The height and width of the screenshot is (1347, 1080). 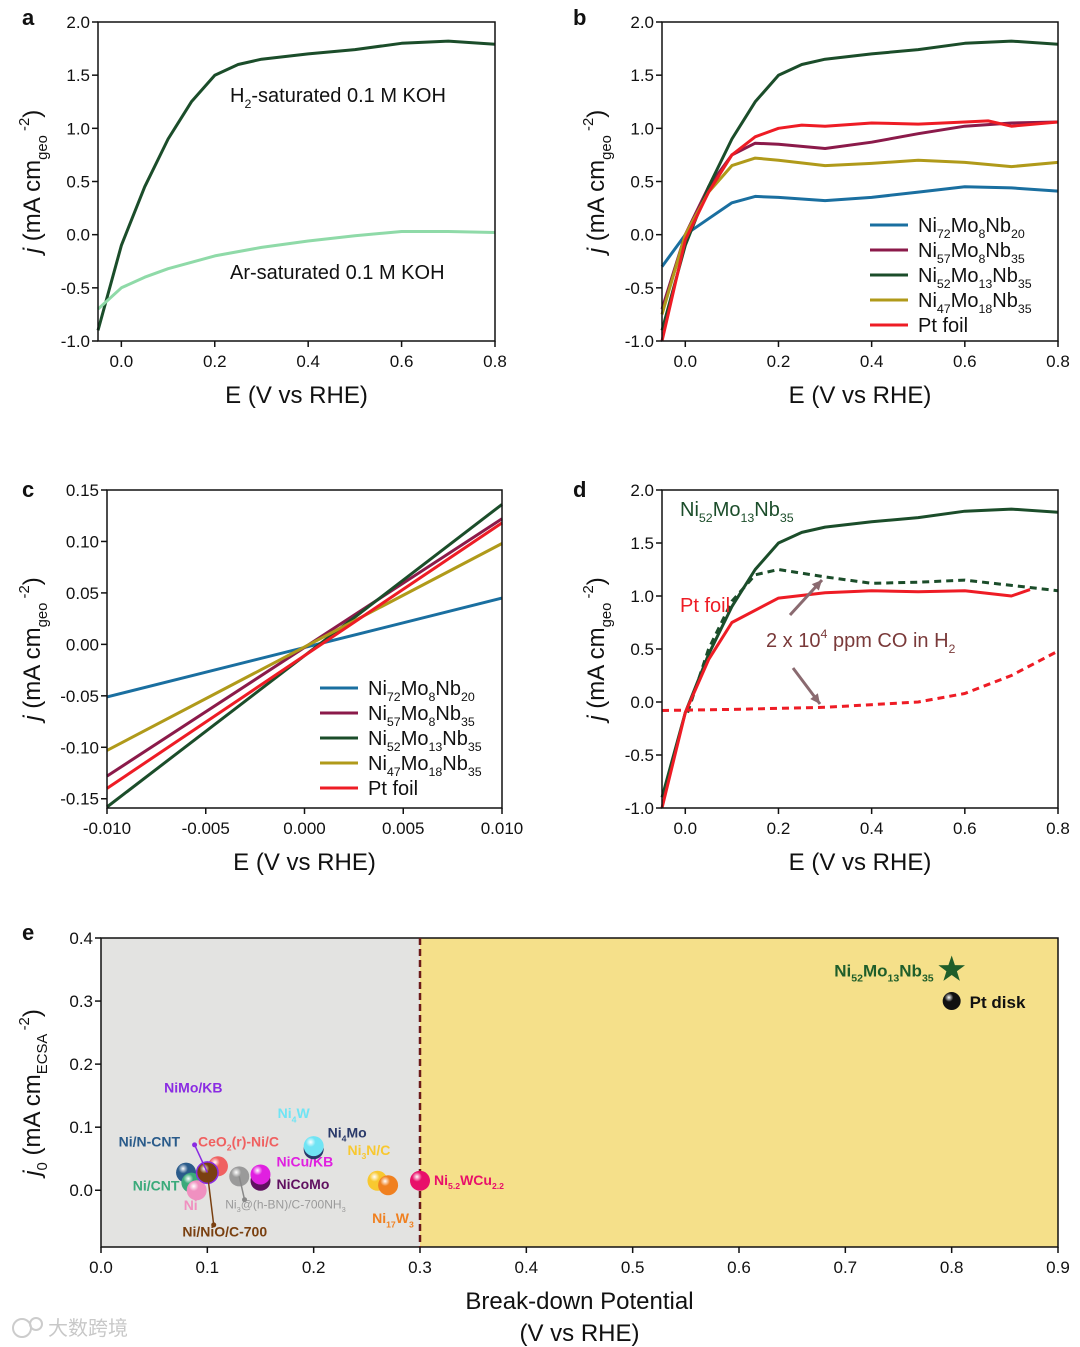 What do you see at coordinates (81, 1001) in the screenshot?
I see `y-tick-label: 0.3` at bounding box center [81, 1001].